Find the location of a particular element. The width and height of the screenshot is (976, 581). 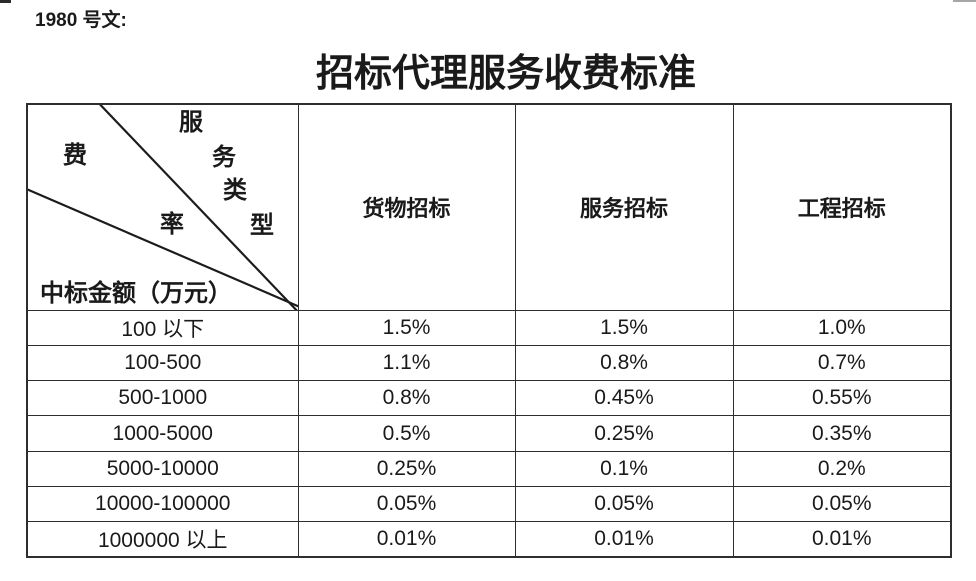

column-header-goods-bidding: 货物招标 is located at coordinates (406, 207).